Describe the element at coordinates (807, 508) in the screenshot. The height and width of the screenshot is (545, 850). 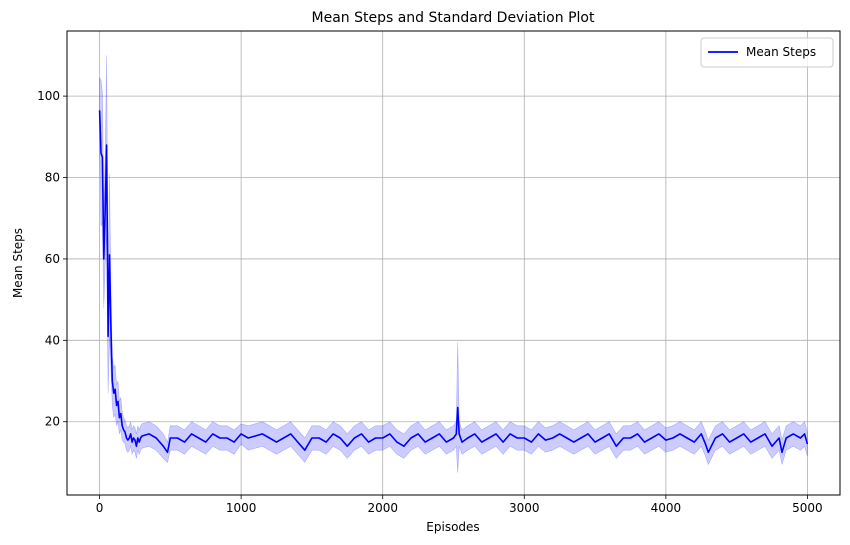
I see `x-tick-label: 5000` at that location.